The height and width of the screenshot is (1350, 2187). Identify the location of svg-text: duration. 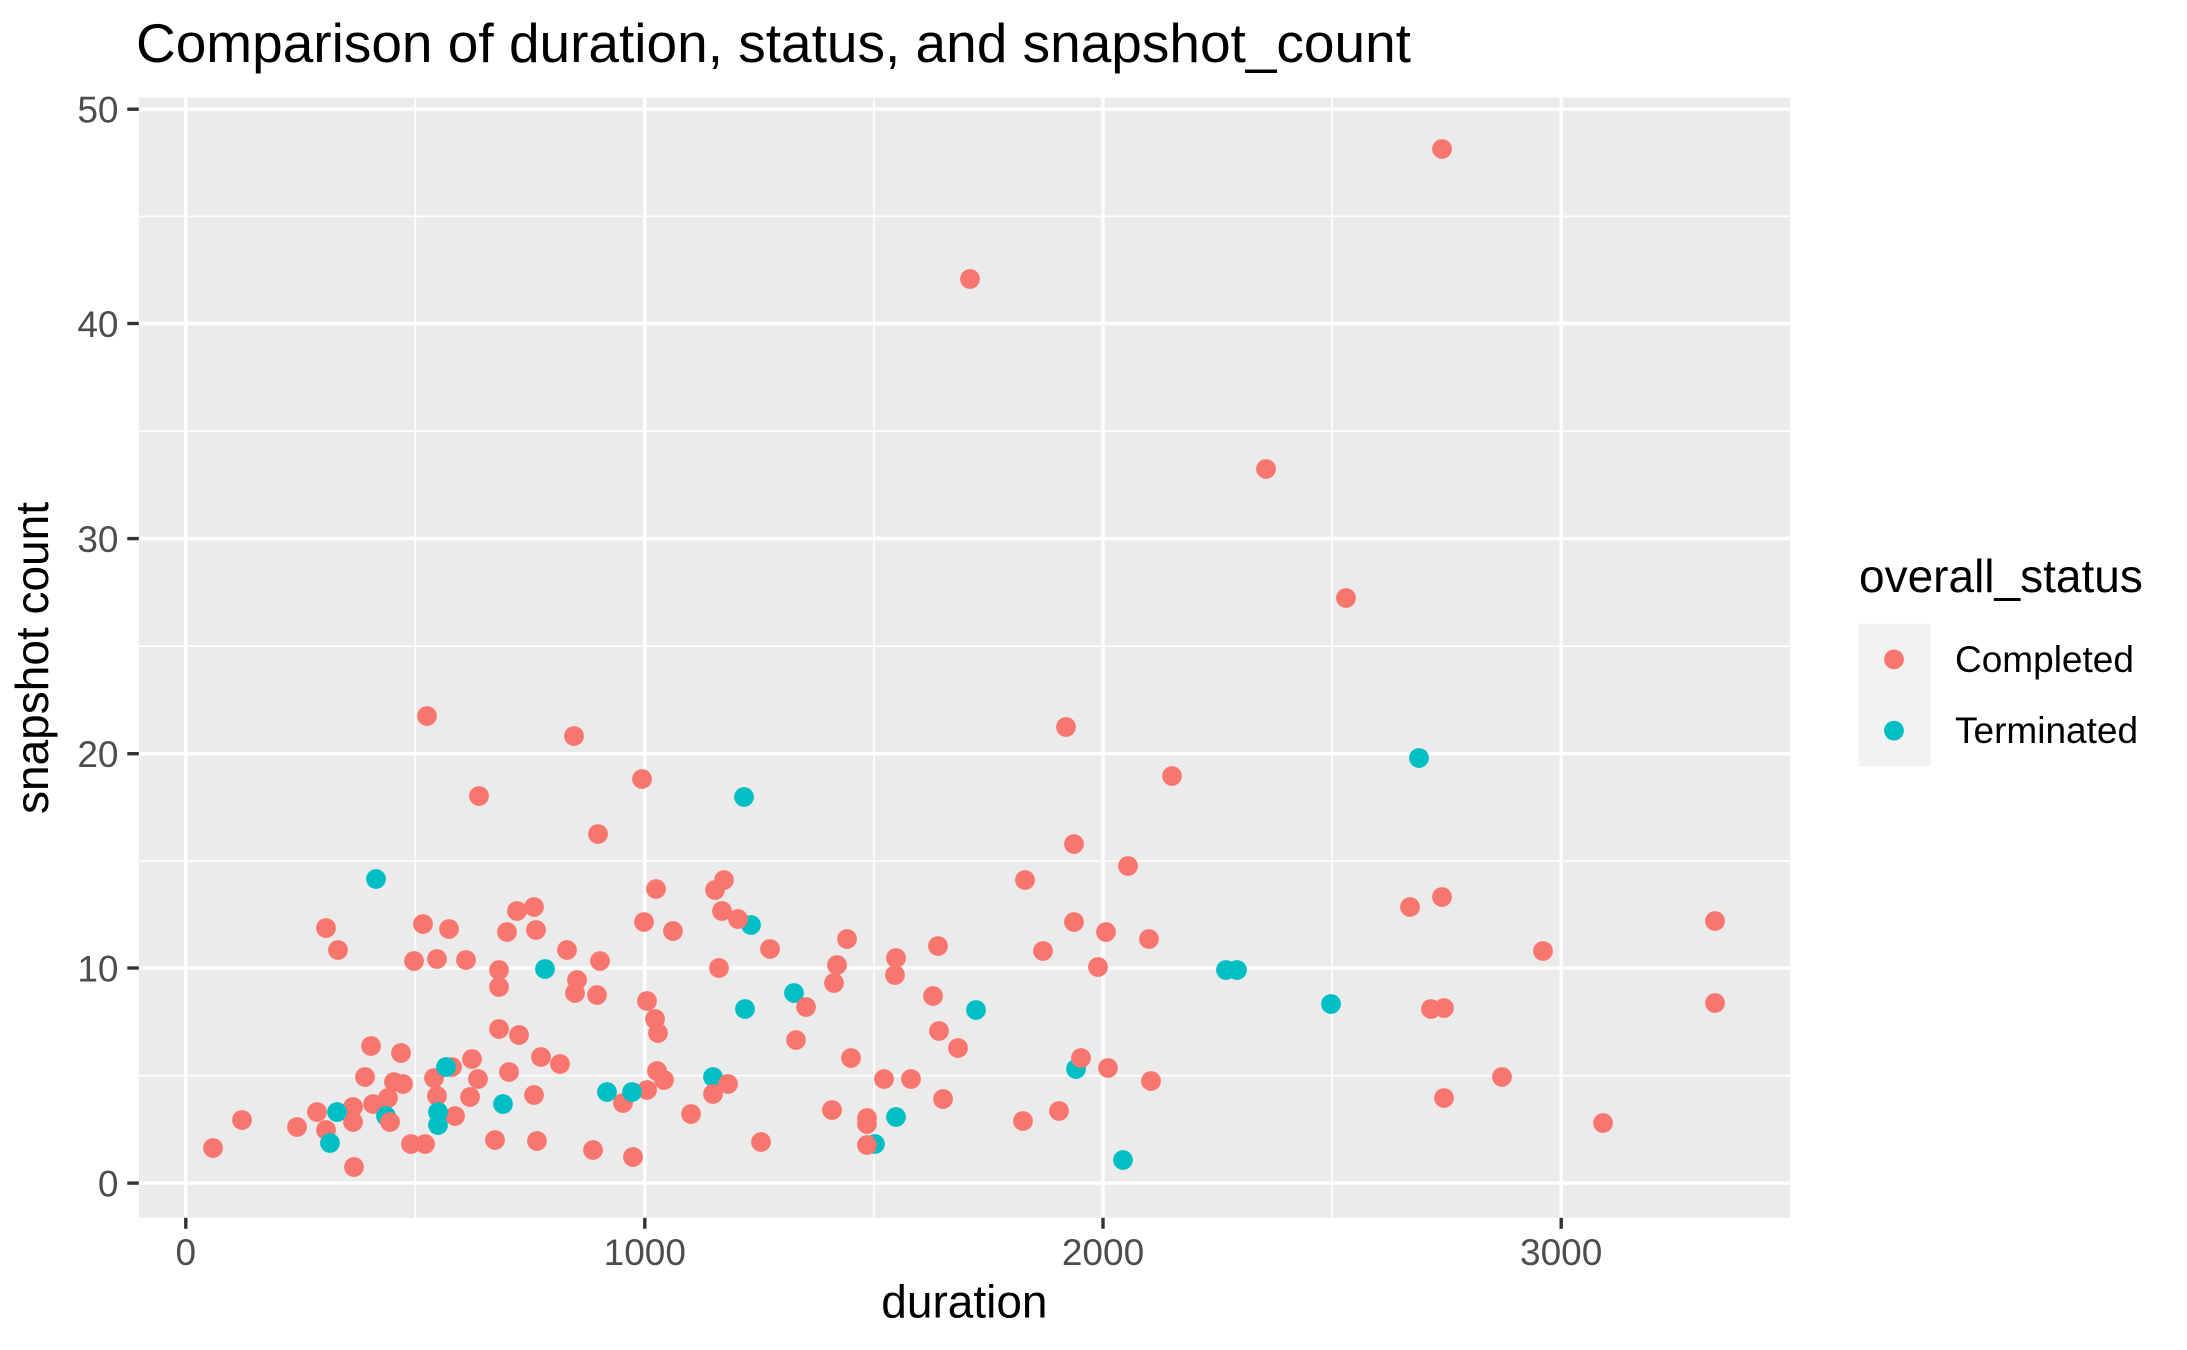
(964, 1302).